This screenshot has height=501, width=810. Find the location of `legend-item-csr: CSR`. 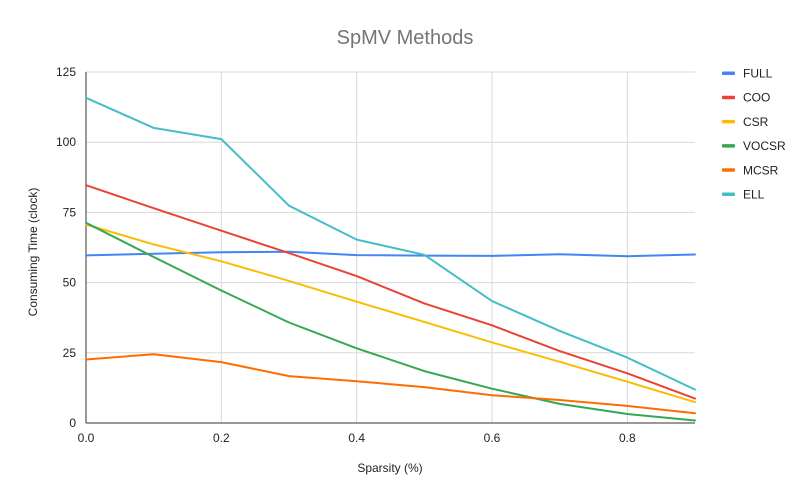

legend-item-csr: CSR is located at coordinates (745, 122).